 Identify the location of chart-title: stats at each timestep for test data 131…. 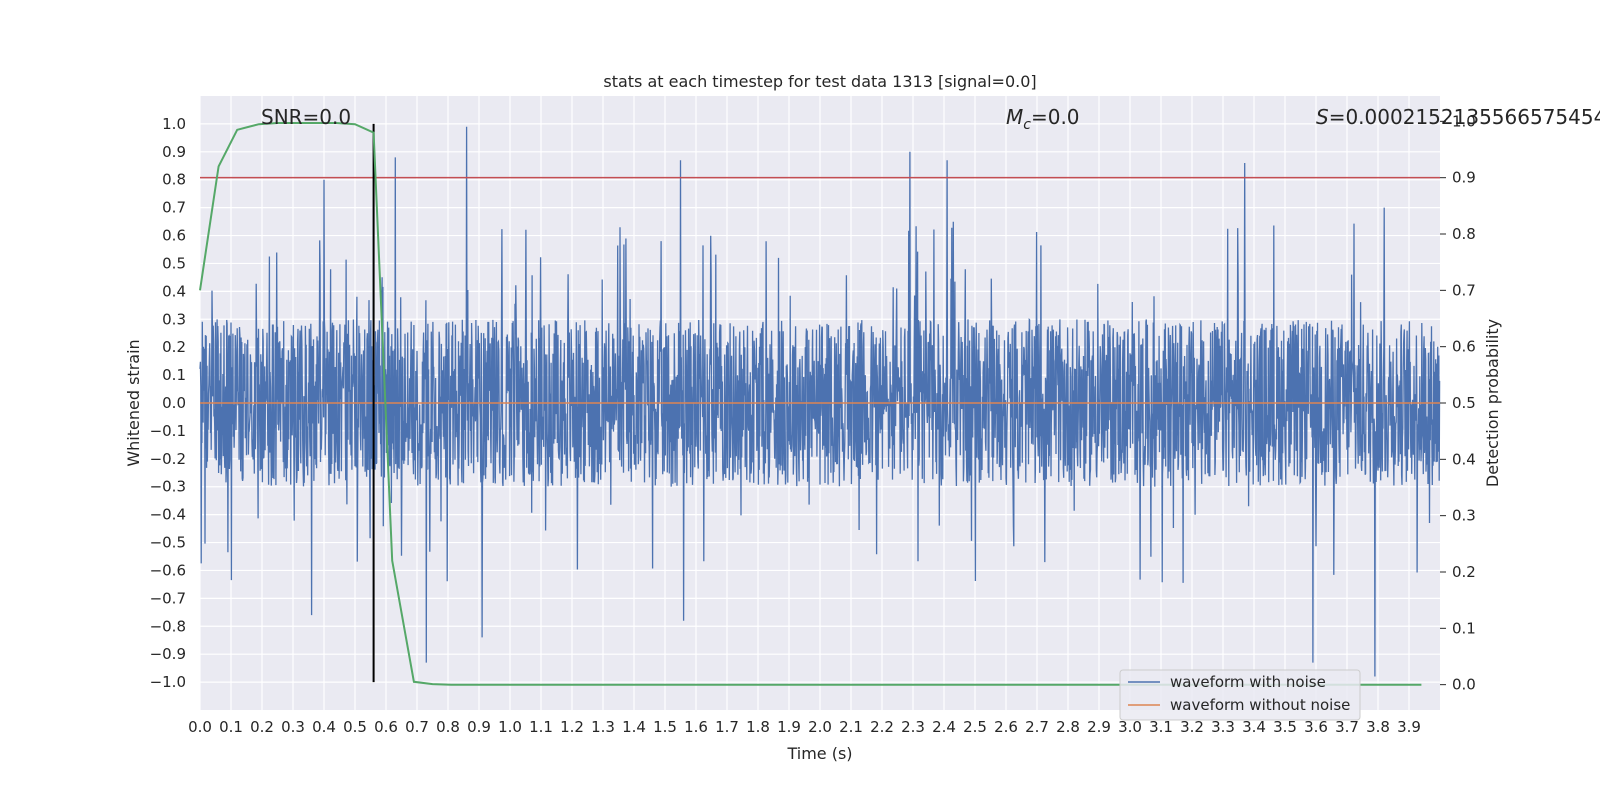
(819, 81).